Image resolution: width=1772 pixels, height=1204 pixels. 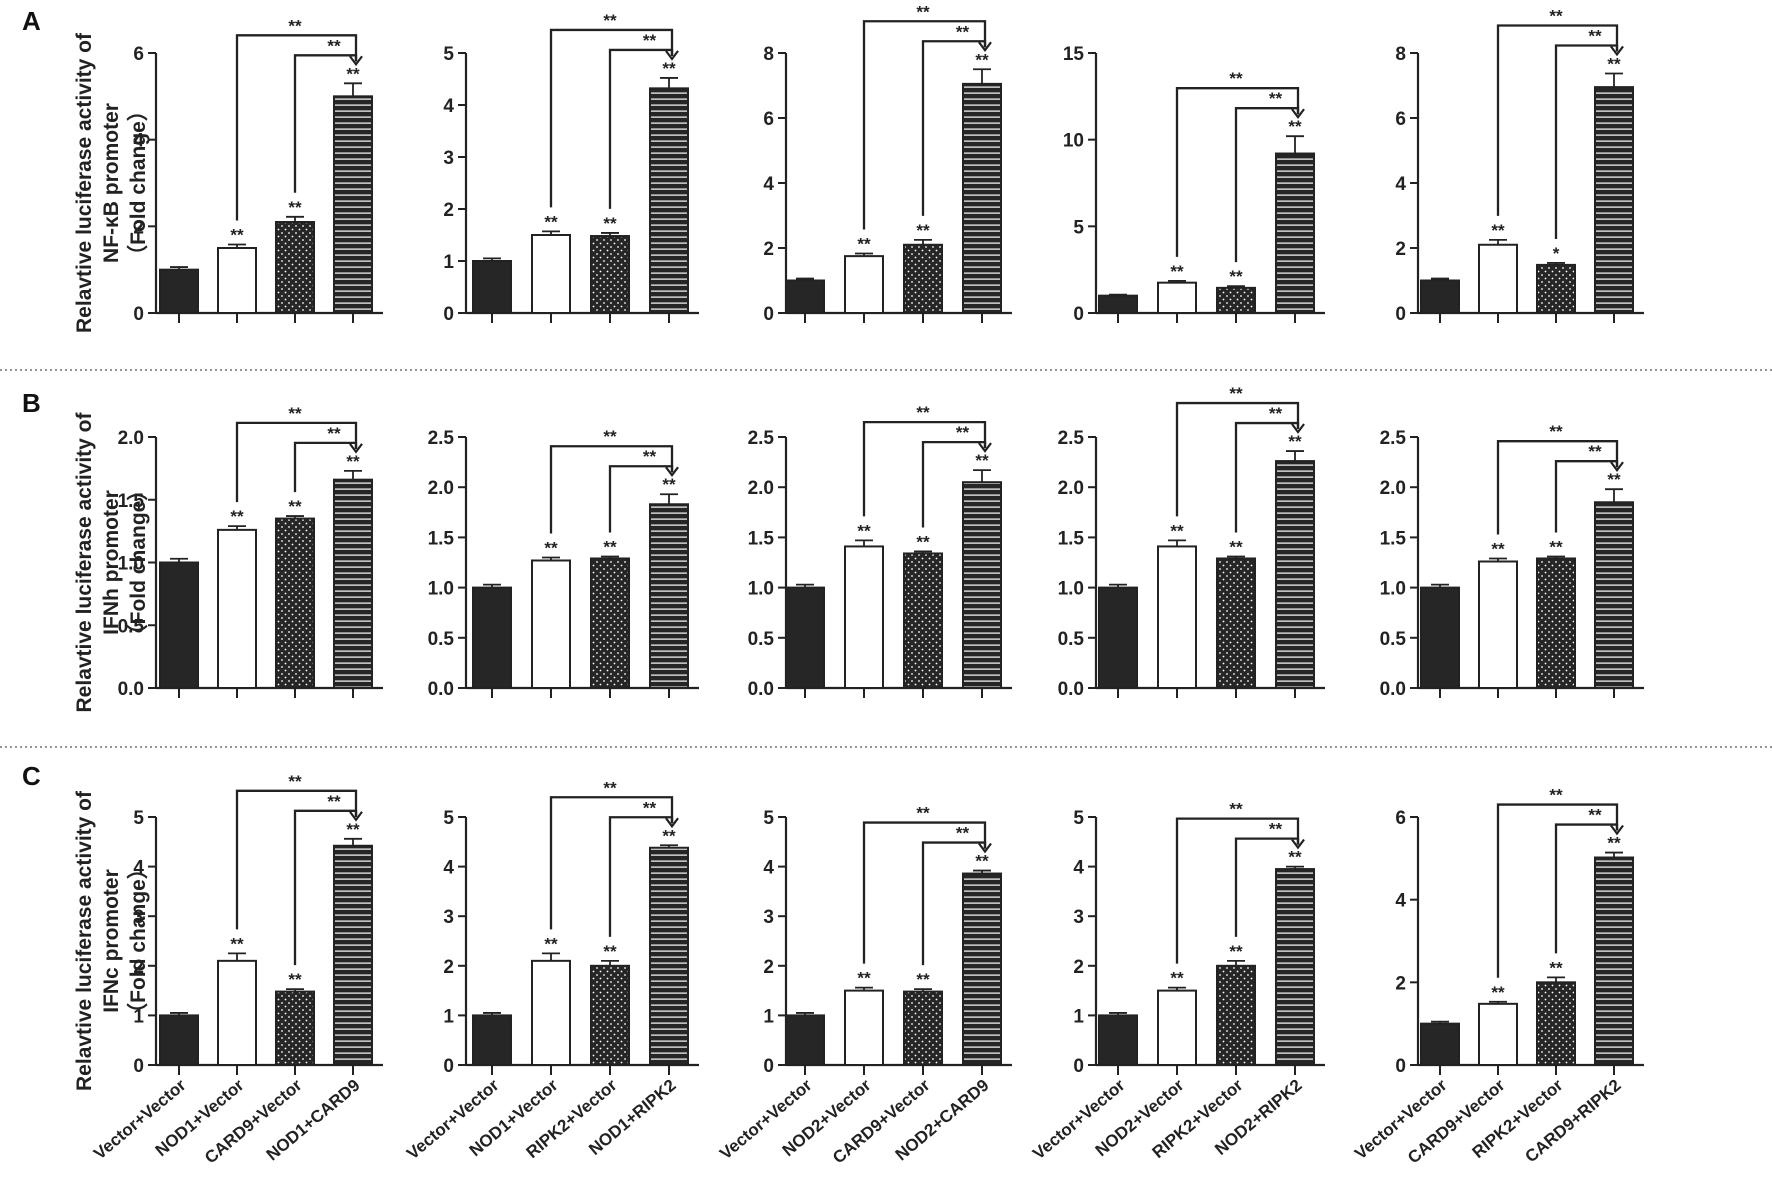 What do you see at coordinates (111, 941) in the screenshot?
I see `y-axis-label-line-2: IFNc promoter` at bounding box center [111, 941].